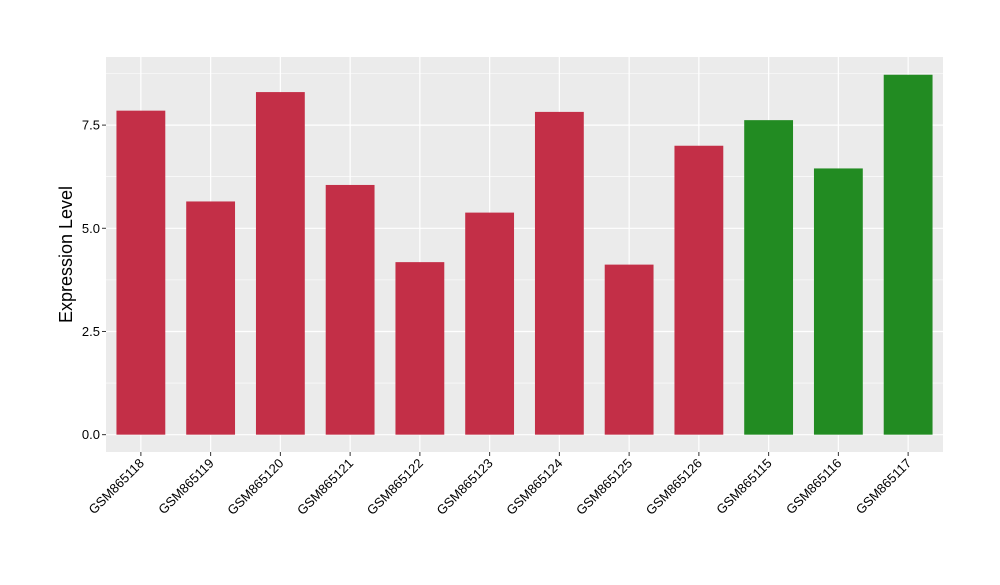 The width and height of the screenshot is (1000, 585). What do you see at coordinates (814, 487) in the screenshot?
I see `x-tick-label: GSM865116` at bounding box center [814, 487].